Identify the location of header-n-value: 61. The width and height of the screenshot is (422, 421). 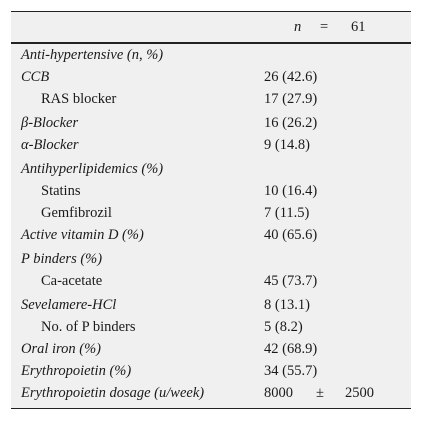
(358, 27).